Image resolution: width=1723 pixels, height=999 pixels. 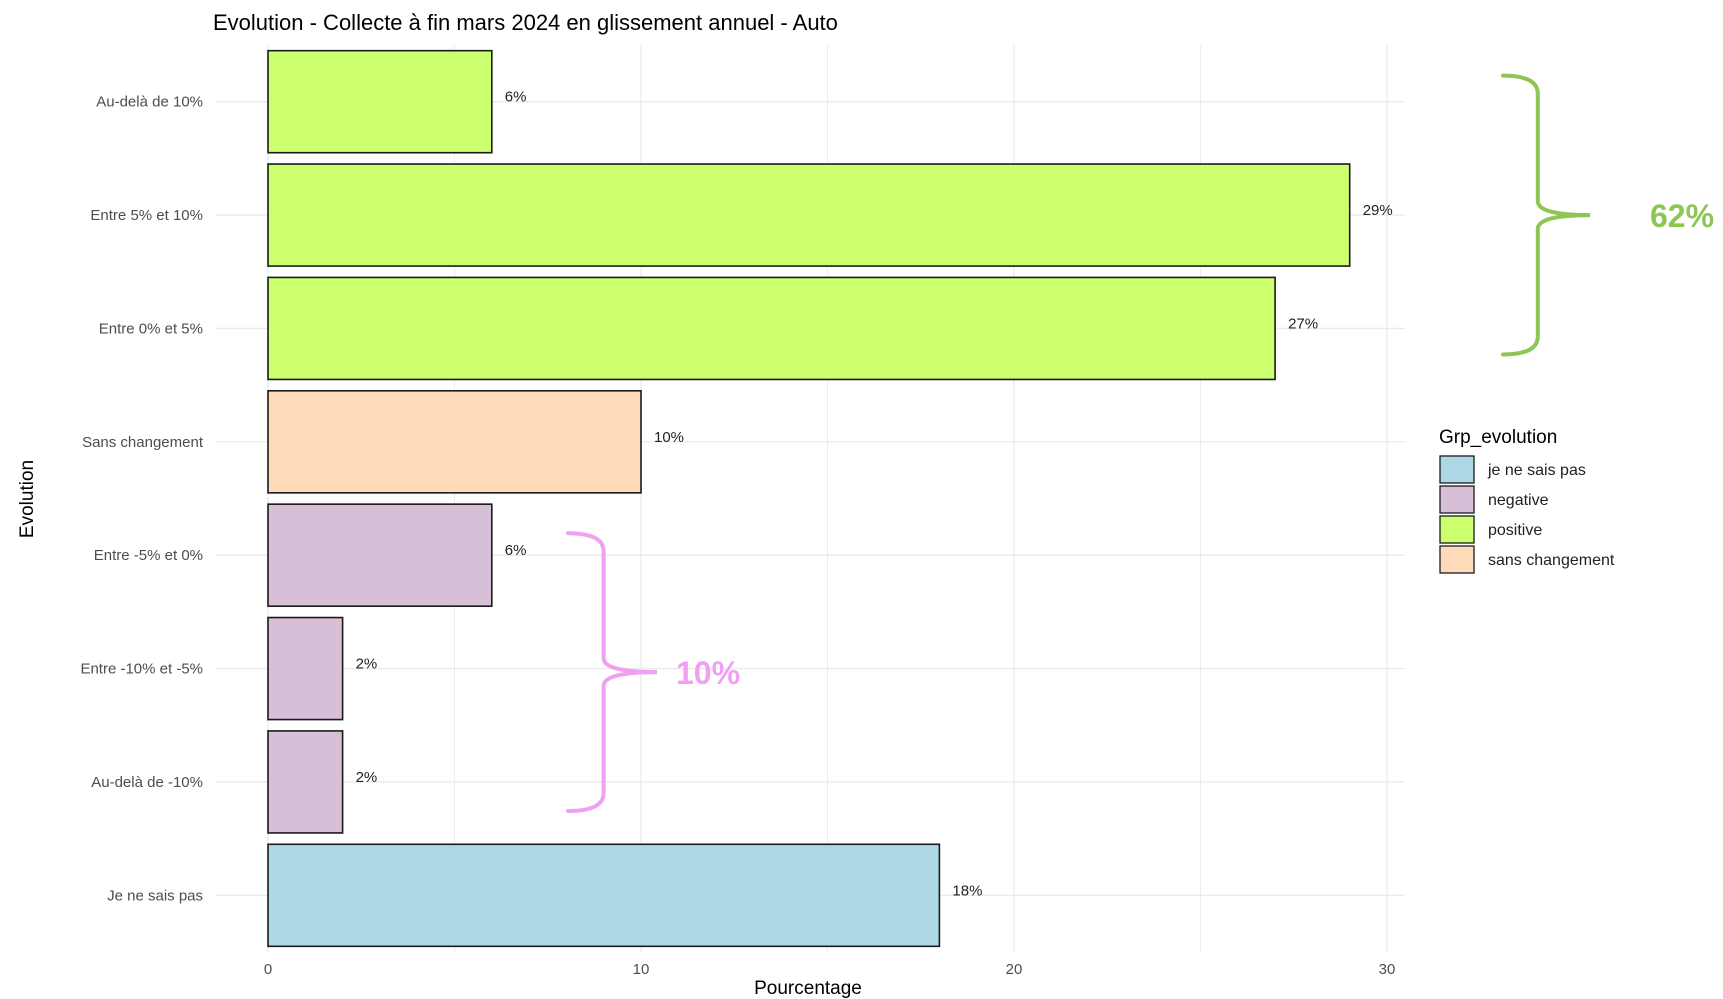 I want to click on y-tick-label: Je ne sais pas, so click(x=155, y=895).